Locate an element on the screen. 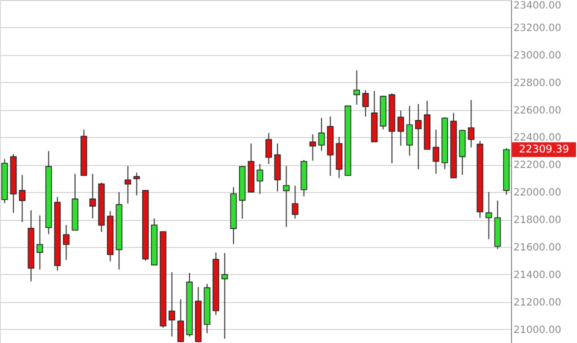 The width and height of the screenshot is (577, 343). y-tick-label: 22000.00 is located at coordinates (538, 193).